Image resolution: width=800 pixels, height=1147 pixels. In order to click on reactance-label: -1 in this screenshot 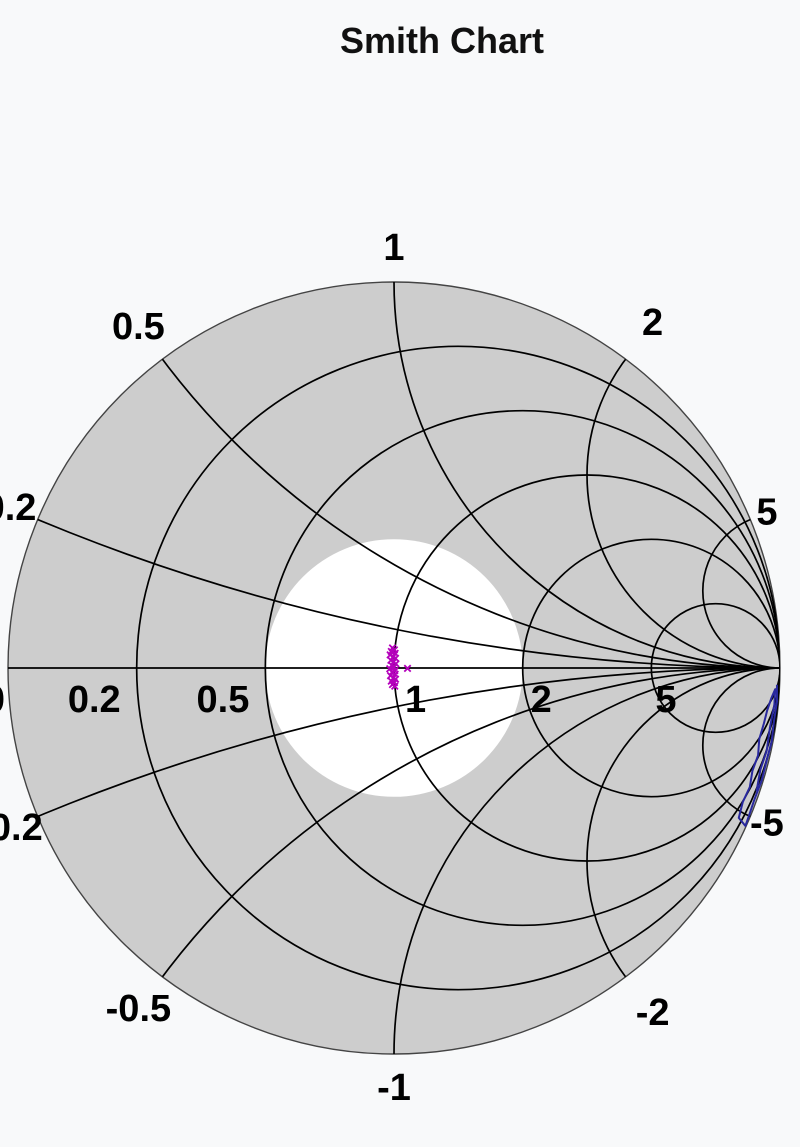, I will do `click(394, 1088)`.